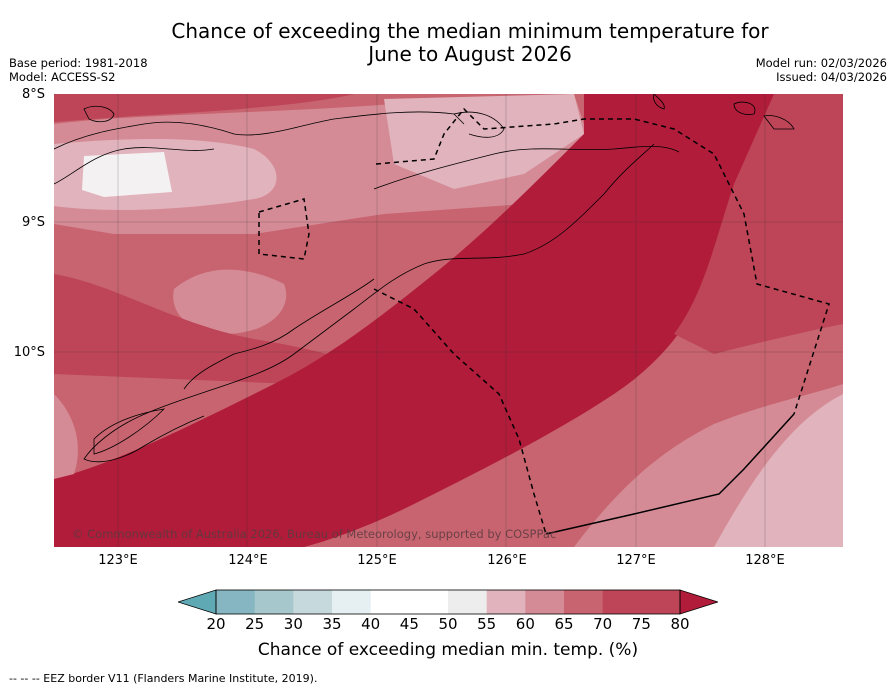 This screenshot has width=896, height=690. I want to click on colorbar-tick-label: 30, so click(293, 624).